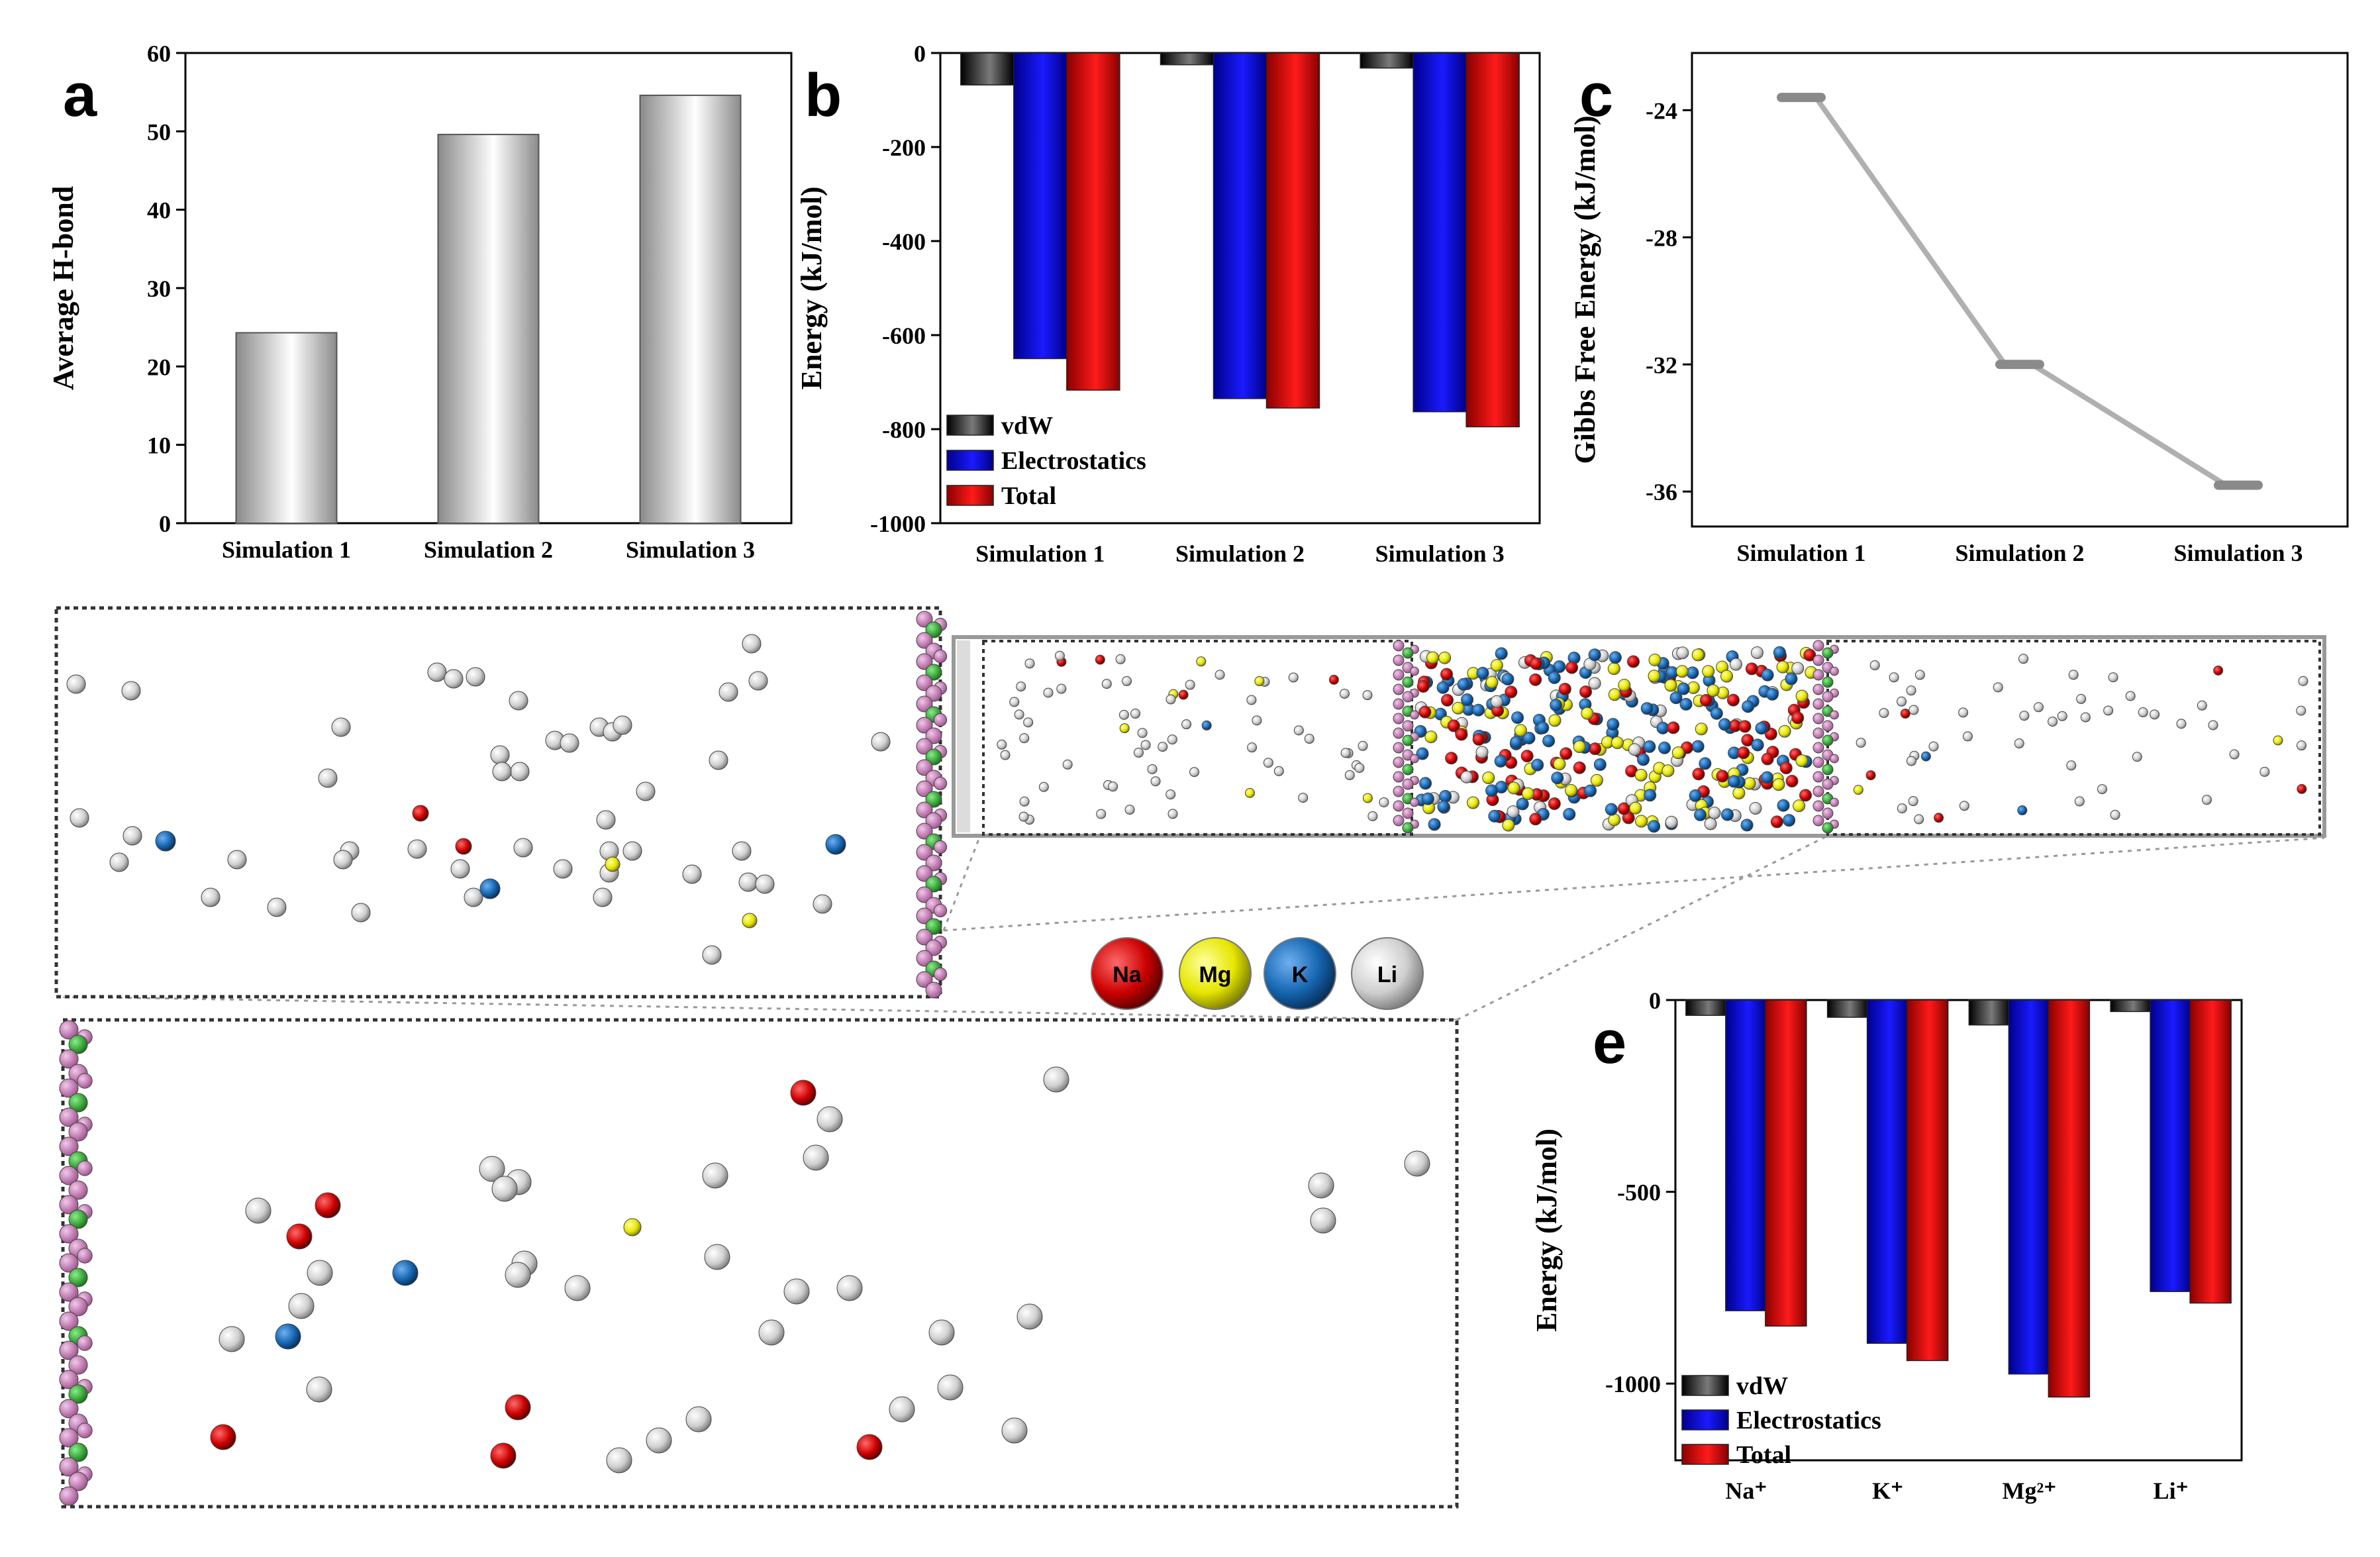 The image size is (2380, 1557). What do you see at coordinates (824, 95) in the screenshot?
I see `panel-label-b: b` at bounding box center [824, 95].